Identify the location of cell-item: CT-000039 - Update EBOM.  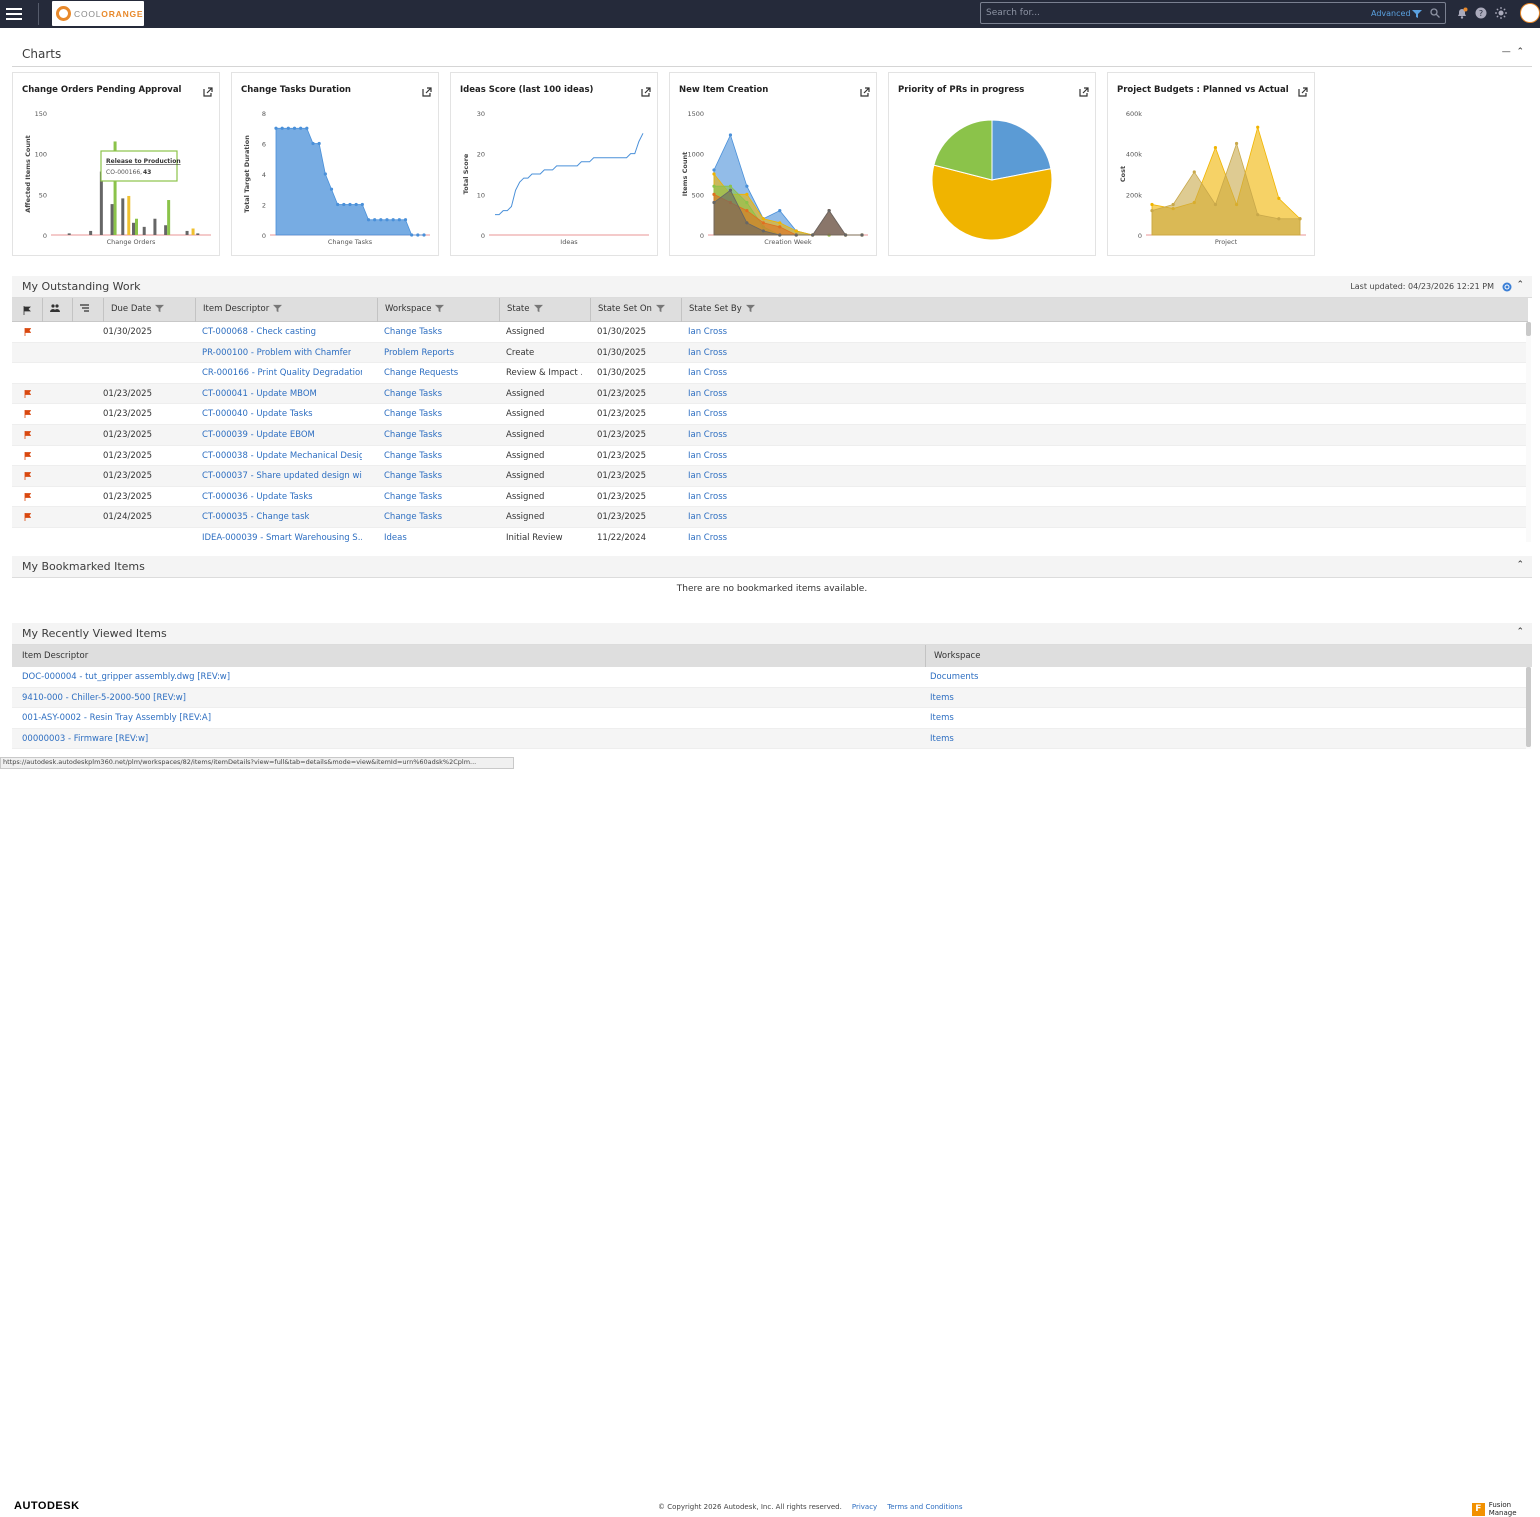
(258, 435).